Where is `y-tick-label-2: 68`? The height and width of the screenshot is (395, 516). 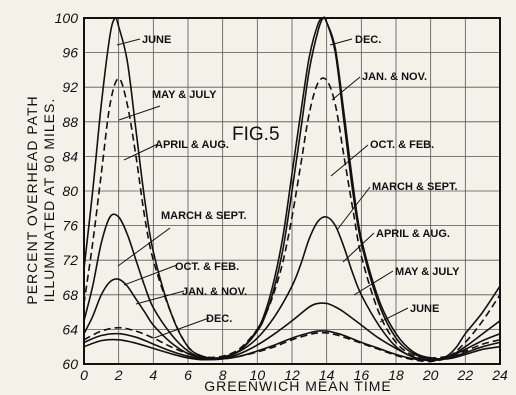
y-tick-label-2: 68 is located at coordinates (70, 295).